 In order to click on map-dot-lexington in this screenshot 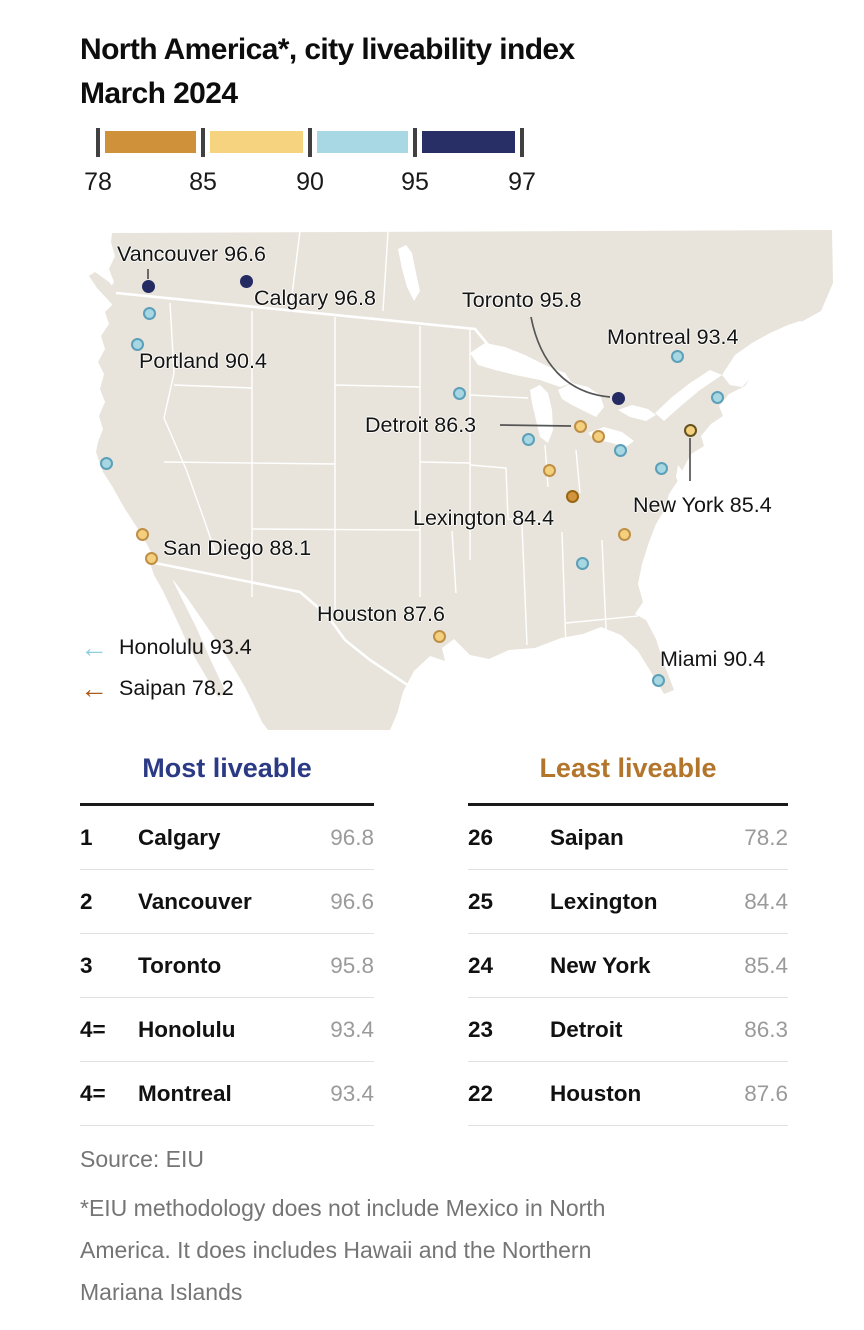, I will do `click(572, 496)`.